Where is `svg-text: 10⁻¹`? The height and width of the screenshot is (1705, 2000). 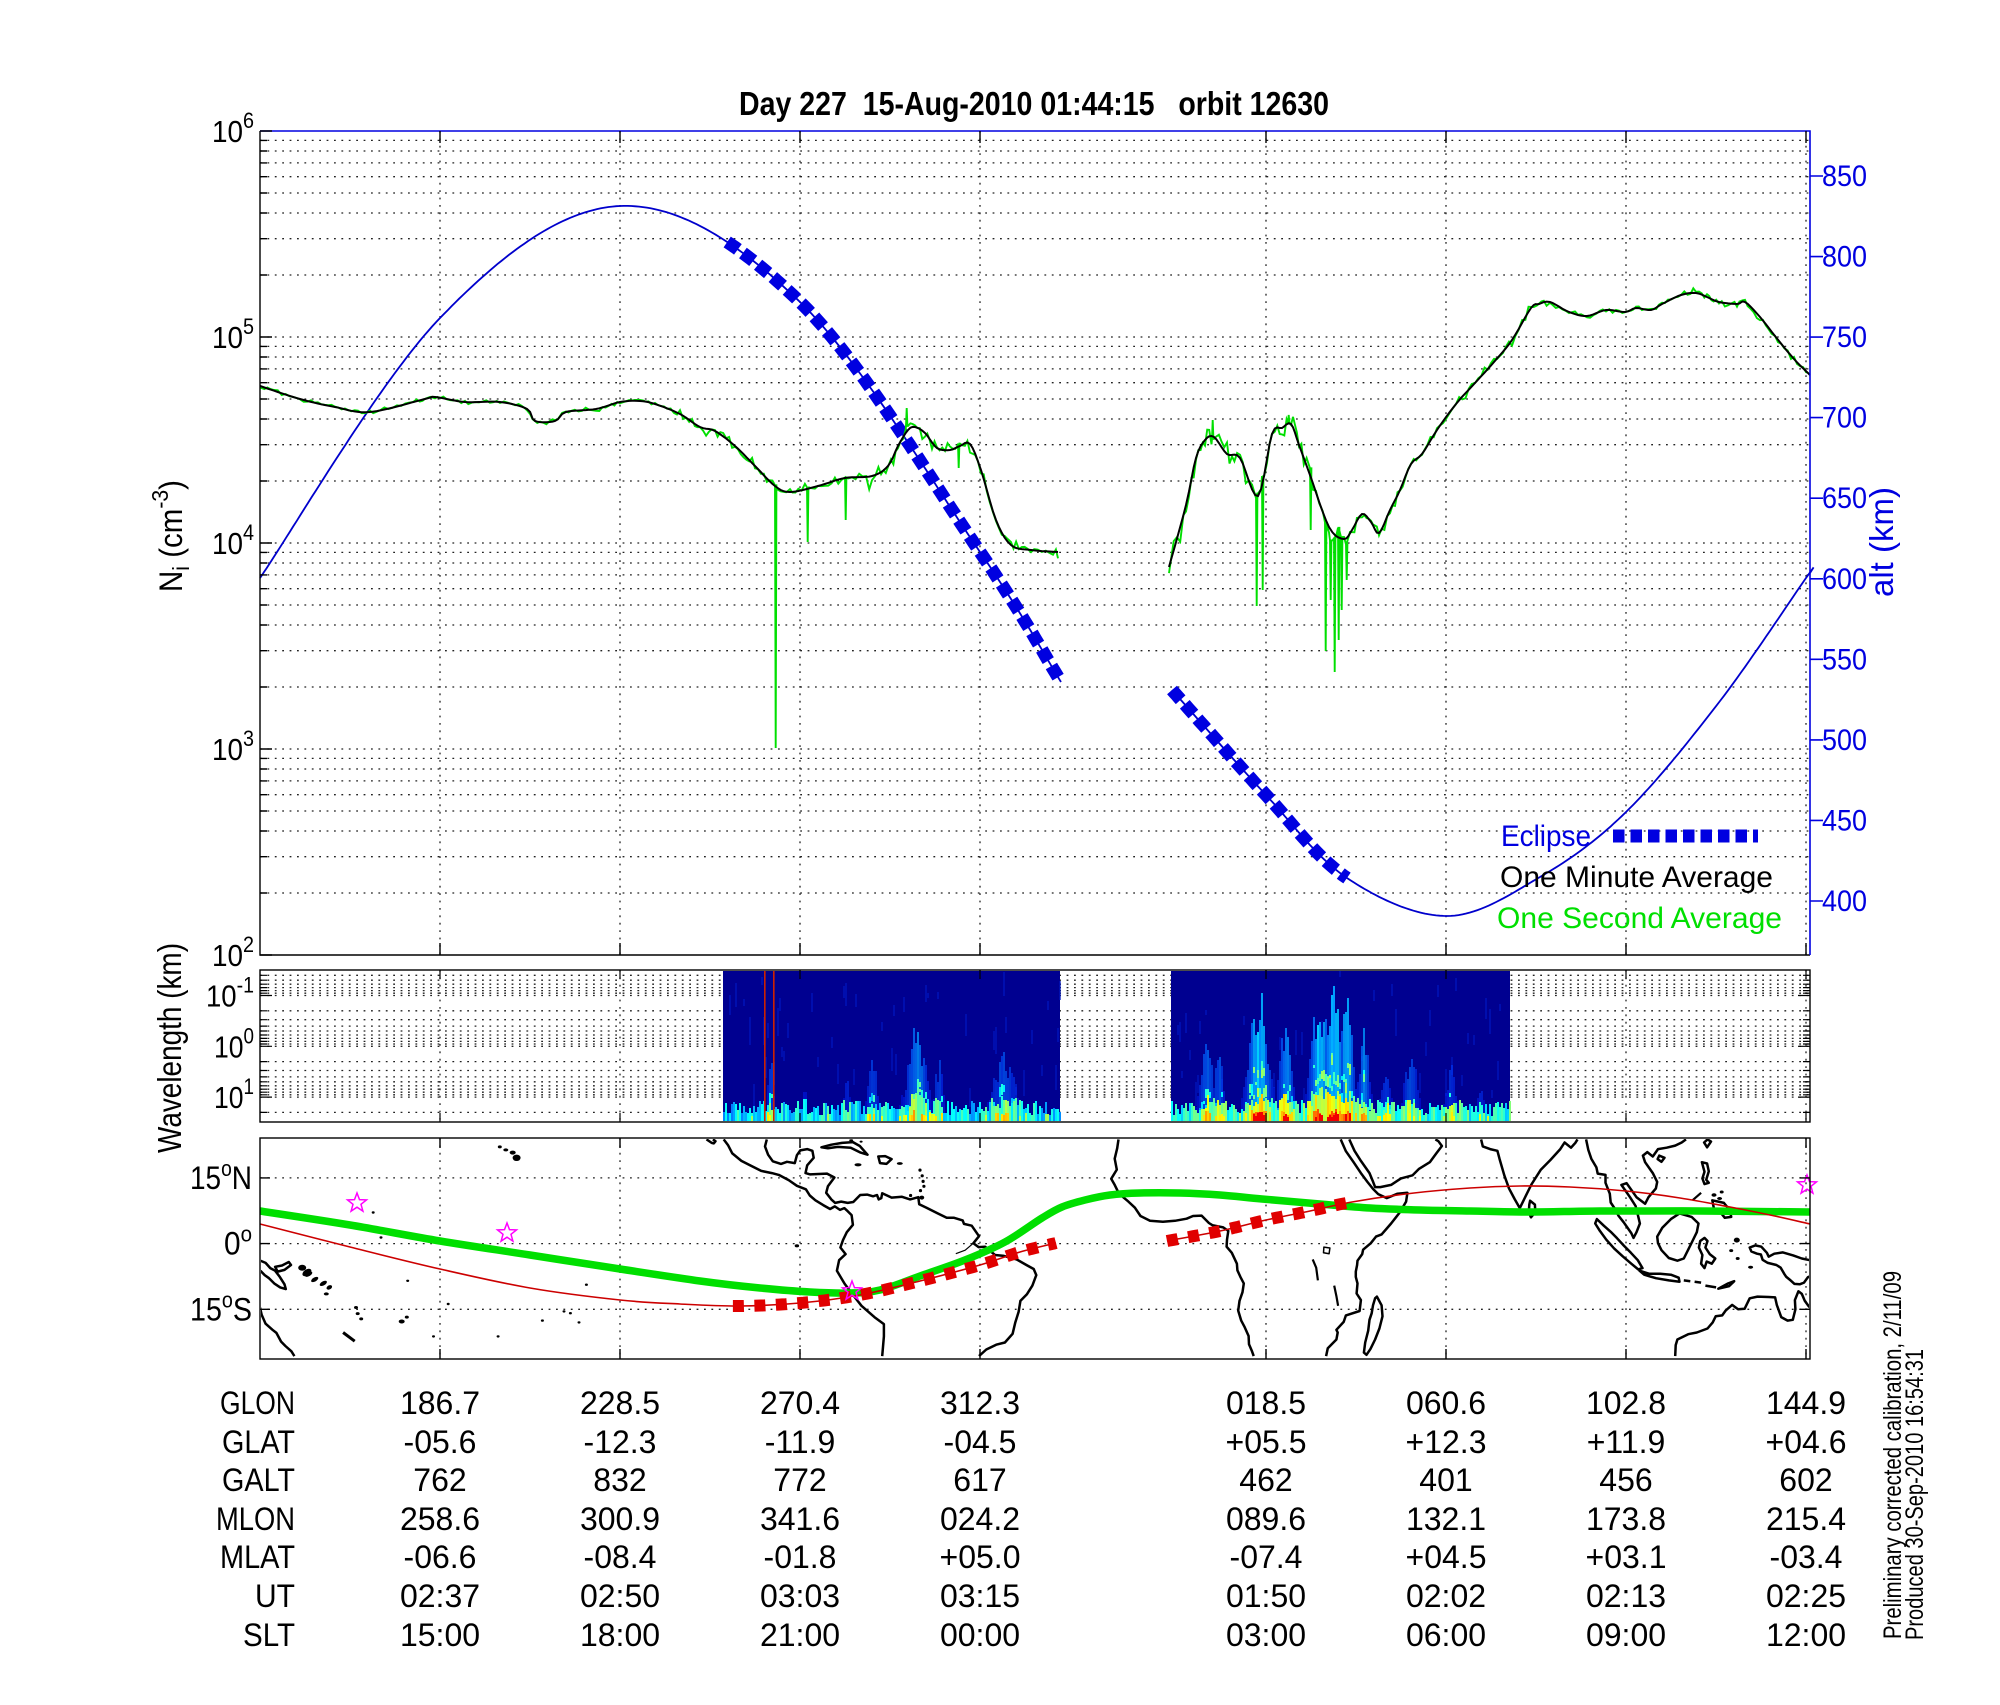
svg-text: 10⁻¹ is located at coordinates (230, 993).